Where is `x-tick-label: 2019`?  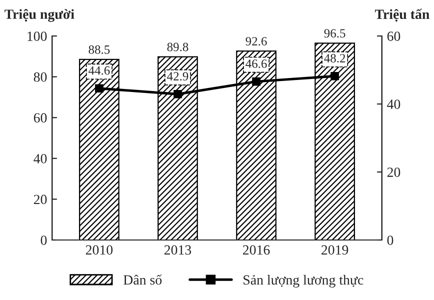 x-tick-label: 2019 is located at coordinates (335, 250).